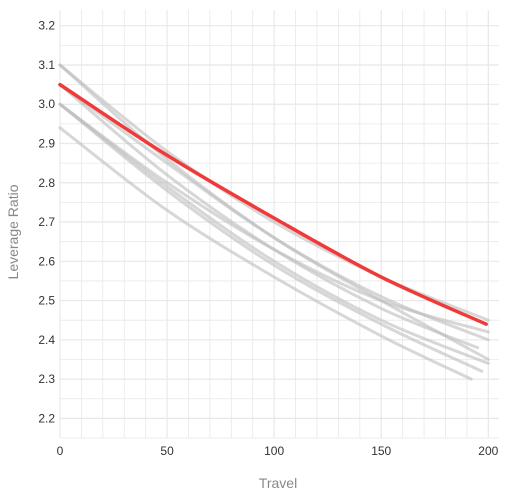 This screenshot has height=497, width=512. I want to click on x-tick-label: 0, so click(60, 451).